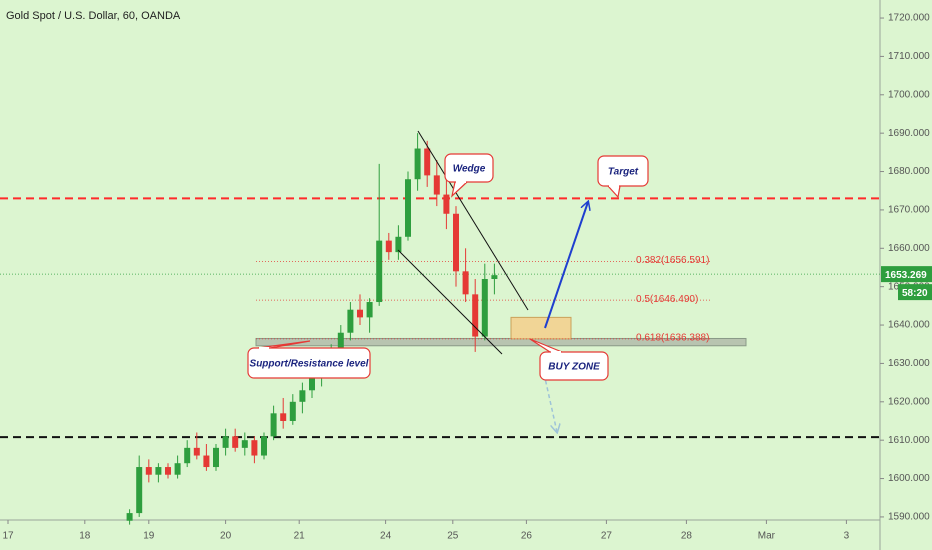  I want to click on callout-text: Wedge, so click(469, 169).